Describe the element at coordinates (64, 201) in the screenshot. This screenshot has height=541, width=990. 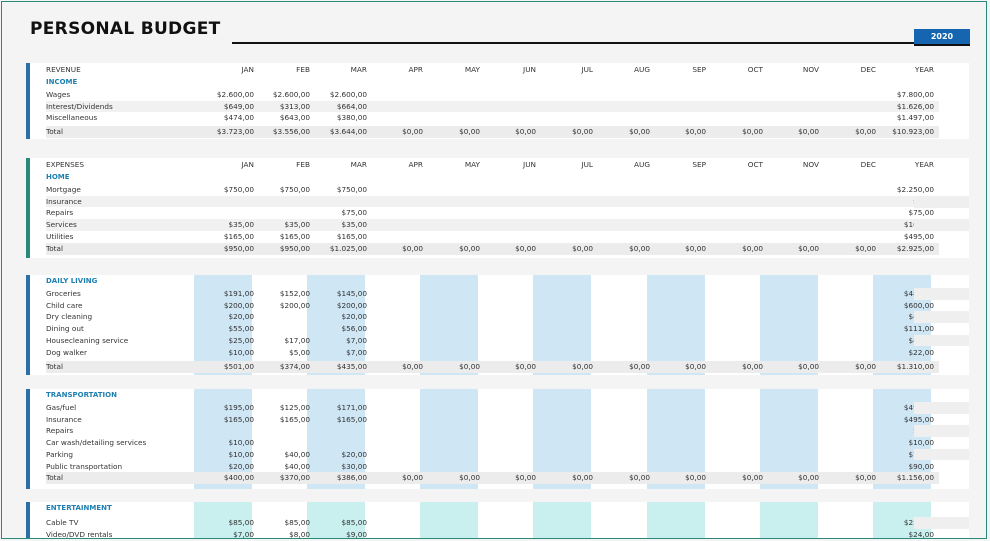
I see `expense-row-label: Insurance` at that location.